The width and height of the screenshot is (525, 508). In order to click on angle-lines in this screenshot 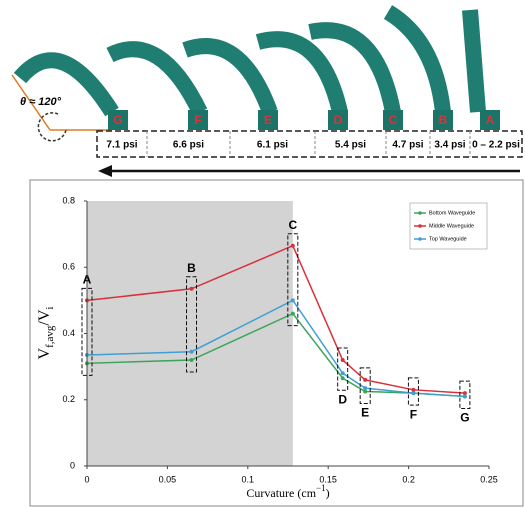, I will do `click(61, 108)`.